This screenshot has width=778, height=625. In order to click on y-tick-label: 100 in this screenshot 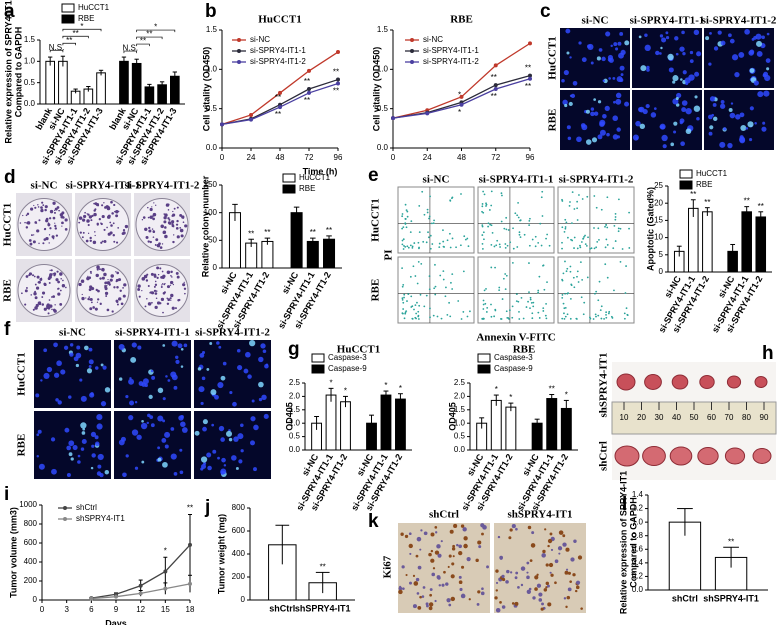, I will do `click(211, 212)`.